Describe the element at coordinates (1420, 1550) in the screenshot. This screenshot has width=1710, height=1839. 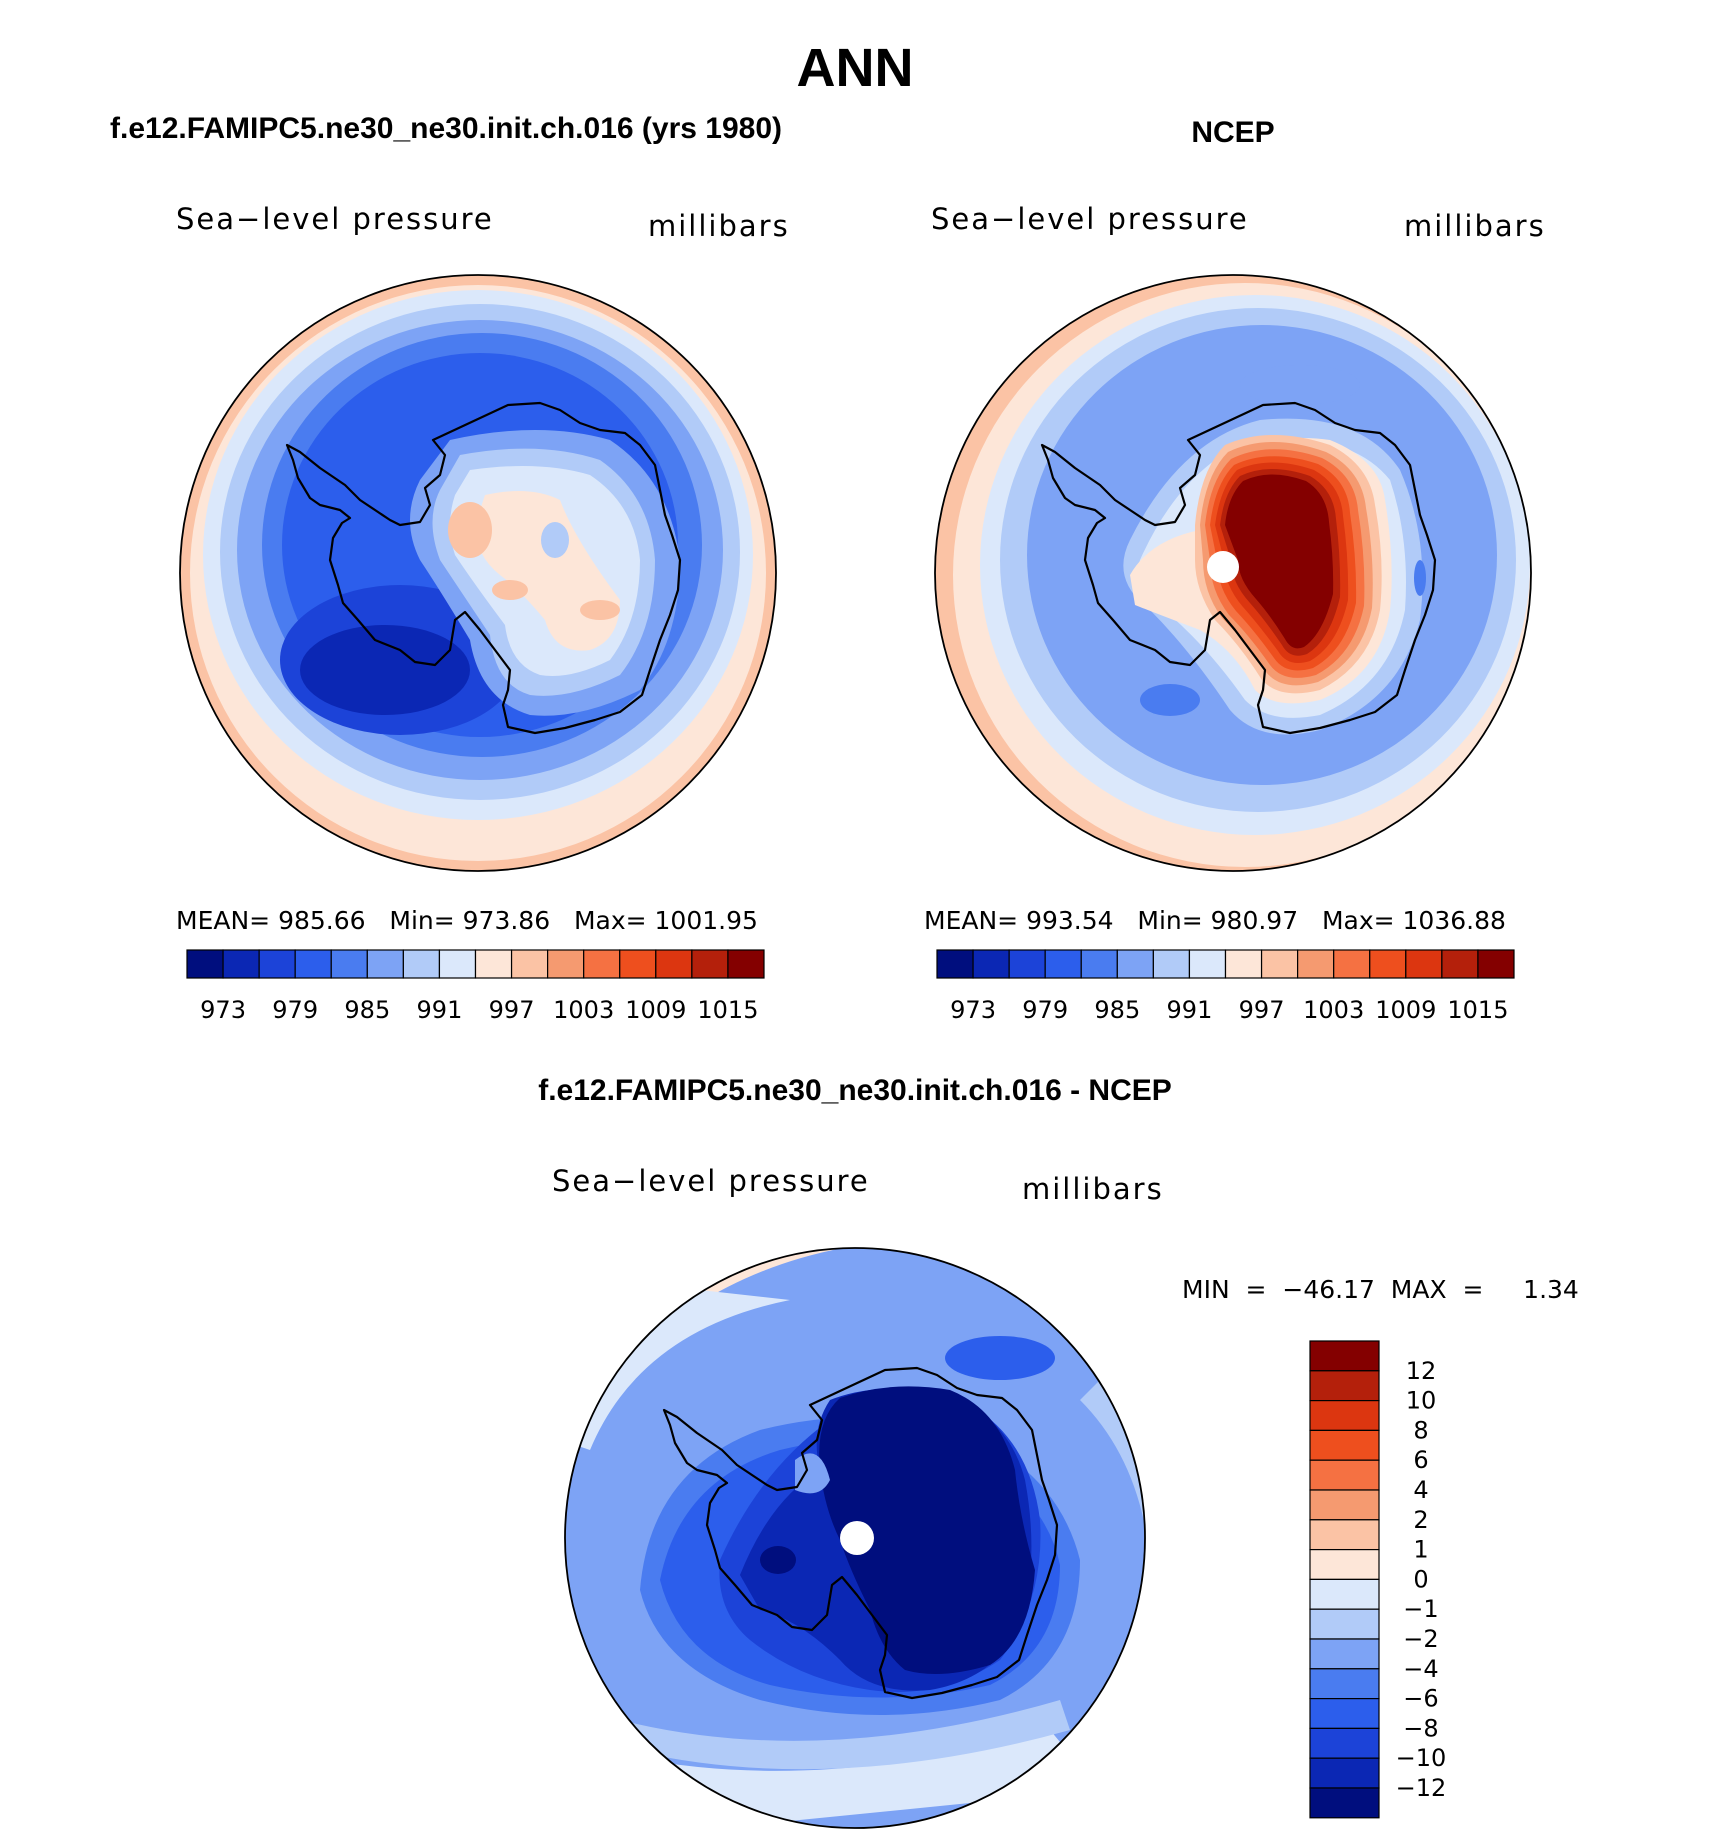
I see `colorbar-tick-label: 1` at that location.